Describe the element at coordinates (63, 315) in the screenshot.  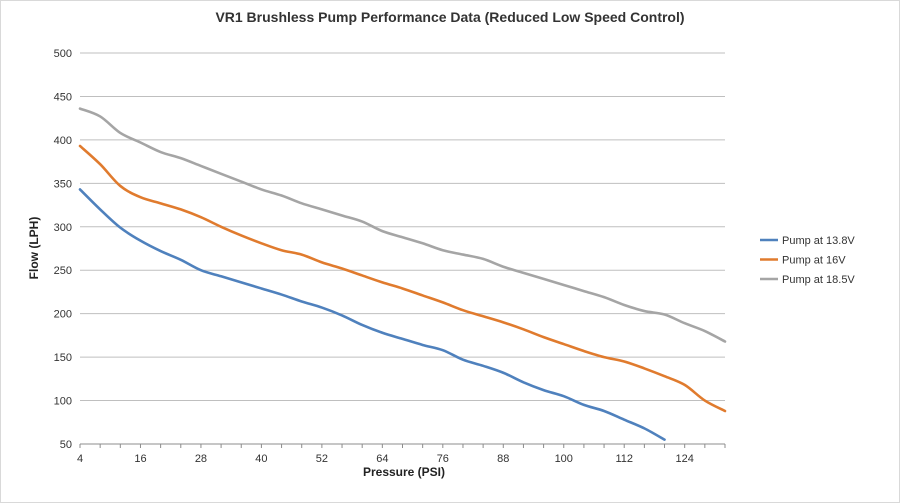
I see `y-tick-label: 200` at that location.